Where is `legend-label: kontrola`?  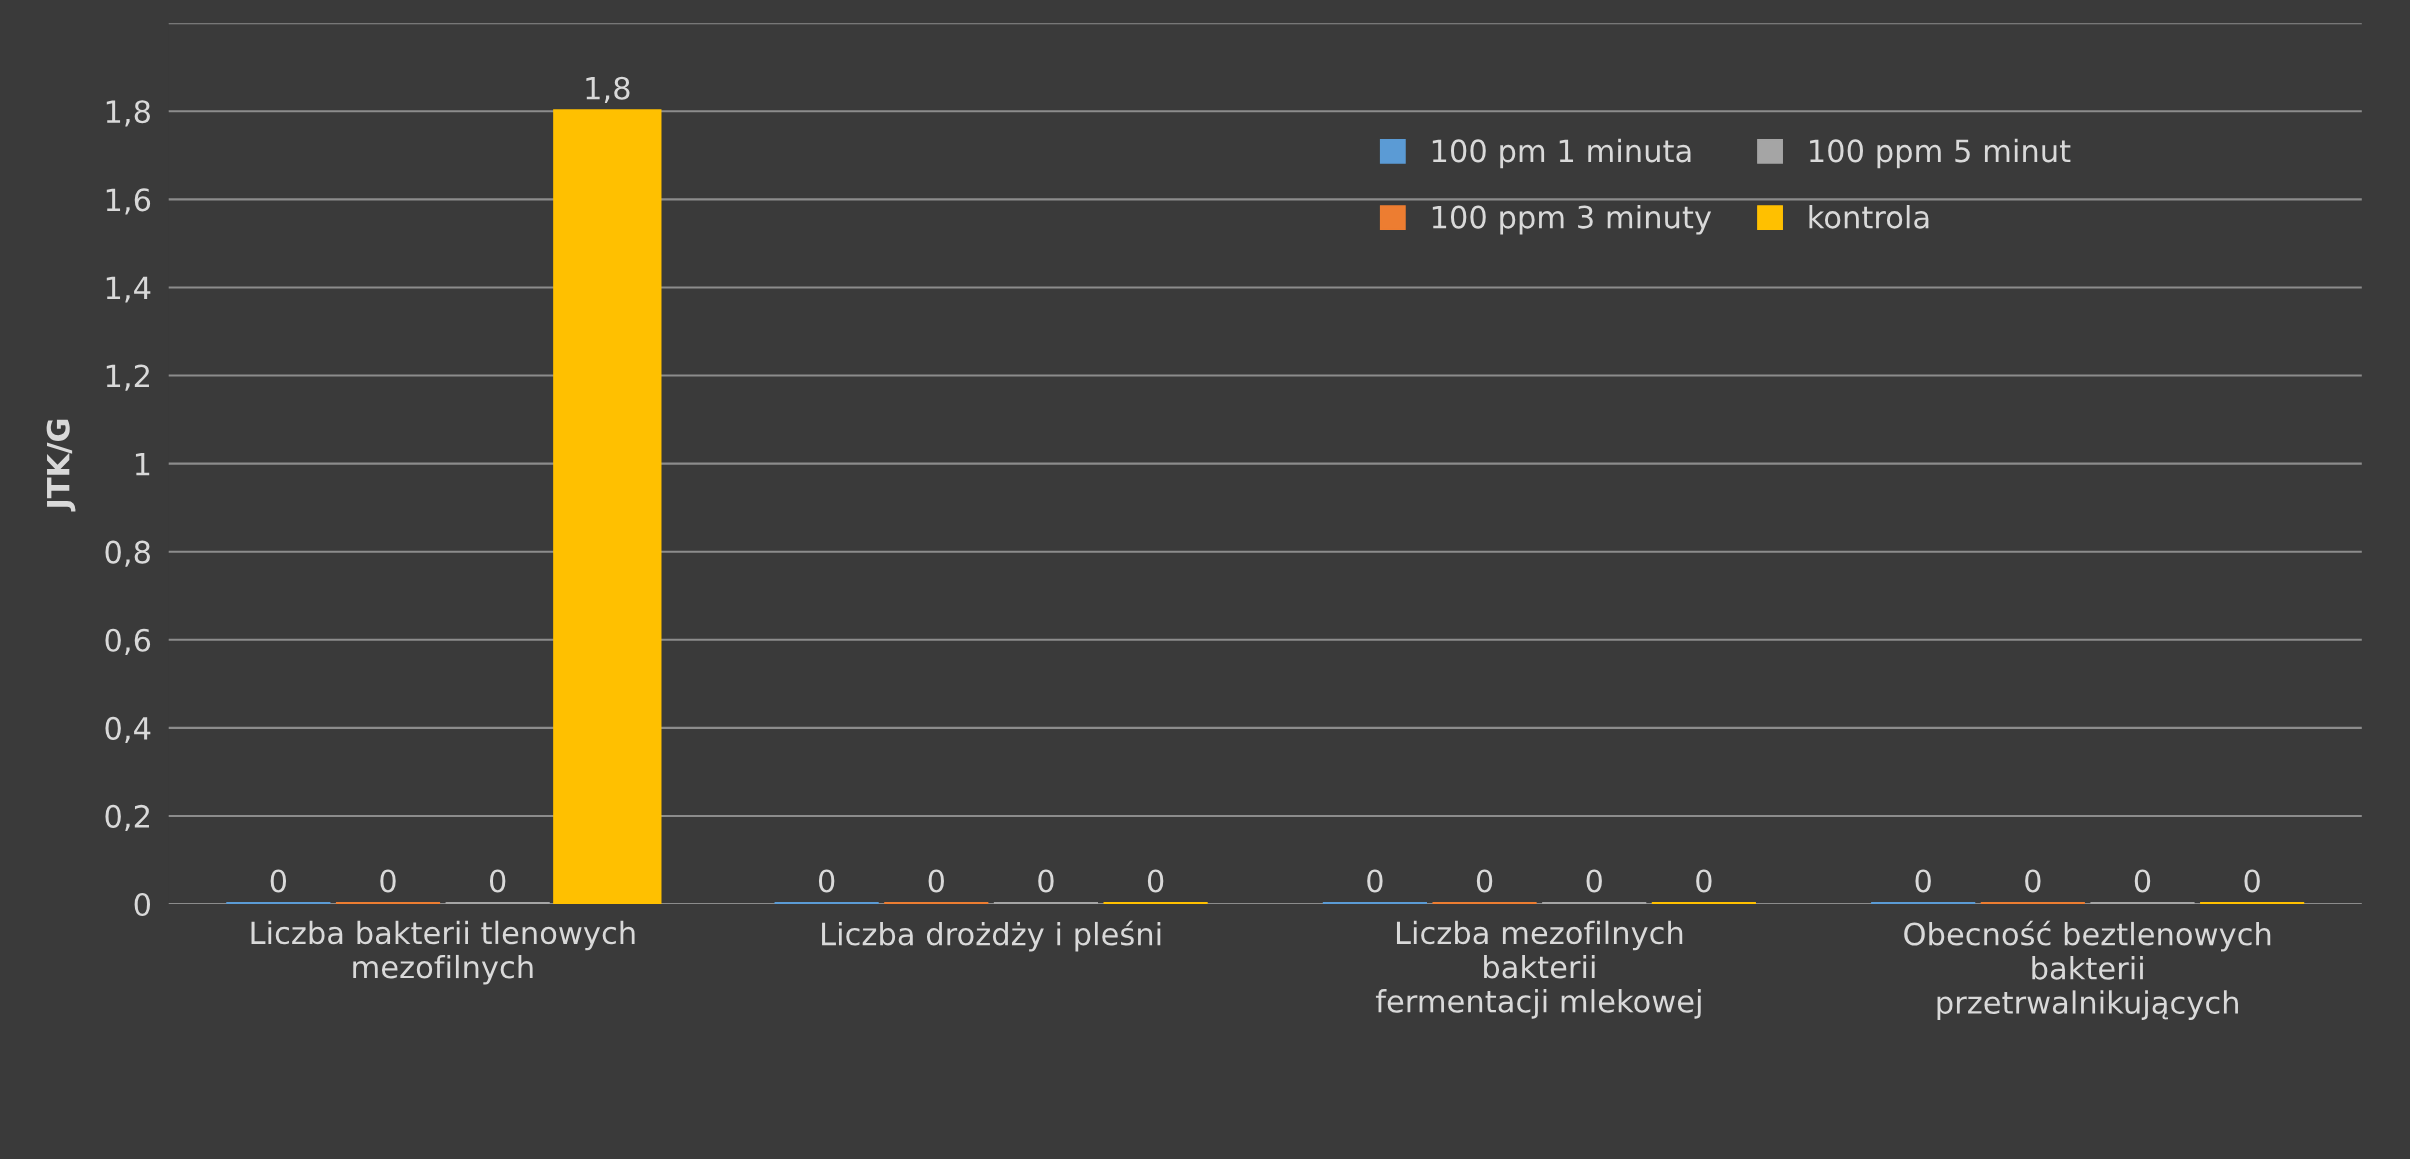
legend-label: kontrola is located at coordinates (1869, 217).